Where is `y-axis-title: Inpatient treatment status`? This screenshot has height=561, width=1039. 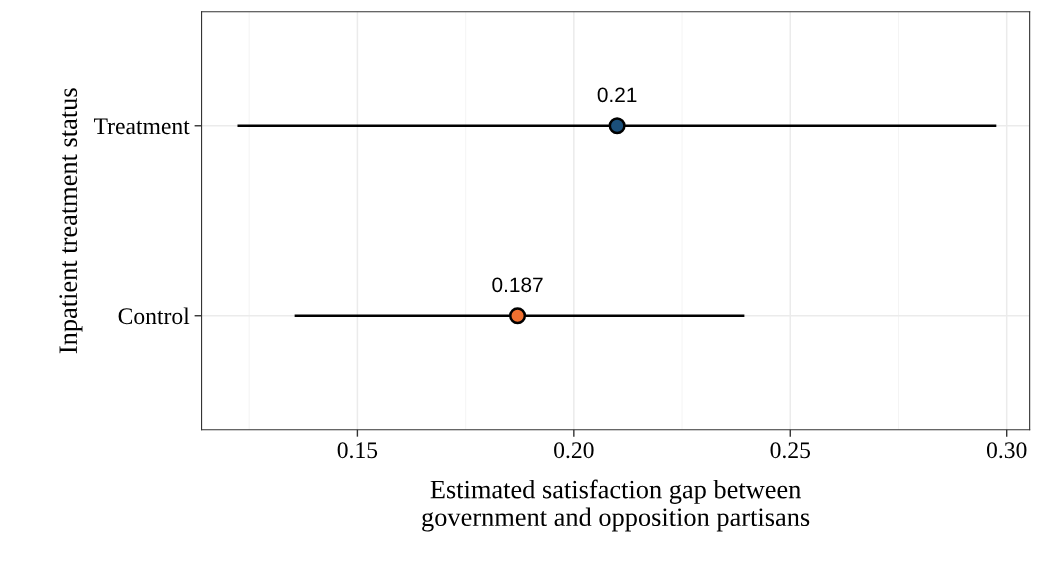
y-axis-title: Inpatient treatment status is located at coordinates (71, 221).